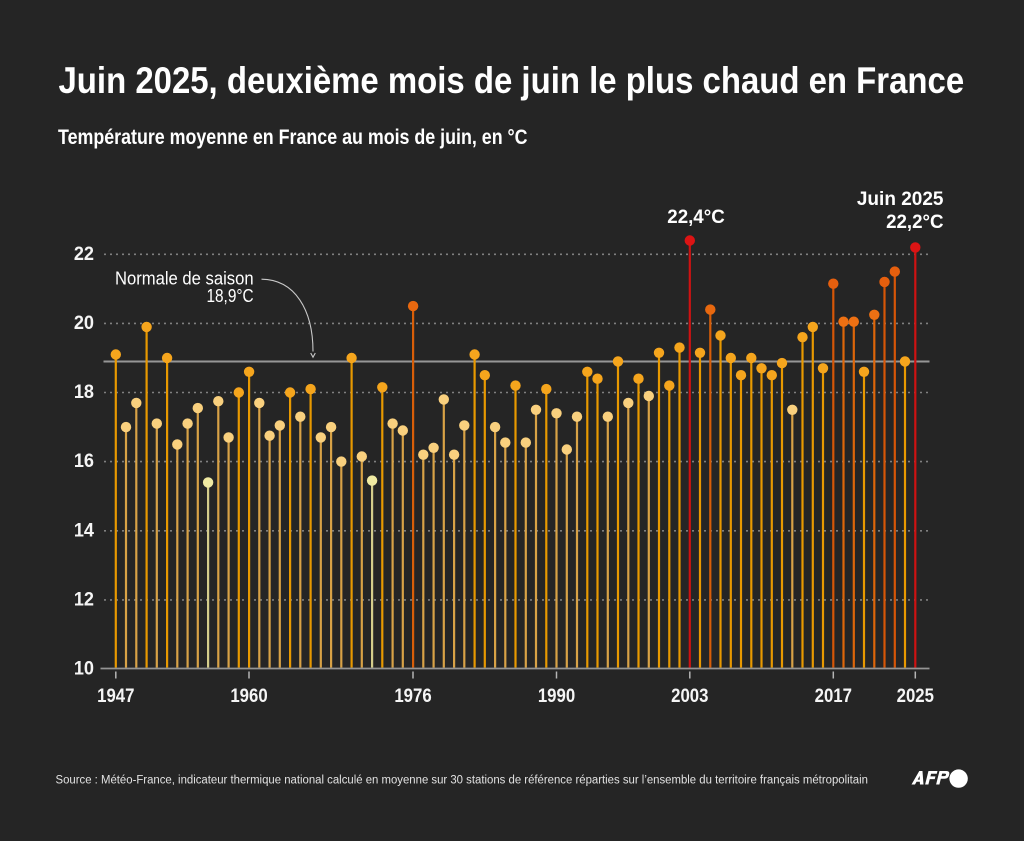 The width and height of the screenshot is (1024, 841). I want to click on svg-text: 18,9°C, so click(229, 296).